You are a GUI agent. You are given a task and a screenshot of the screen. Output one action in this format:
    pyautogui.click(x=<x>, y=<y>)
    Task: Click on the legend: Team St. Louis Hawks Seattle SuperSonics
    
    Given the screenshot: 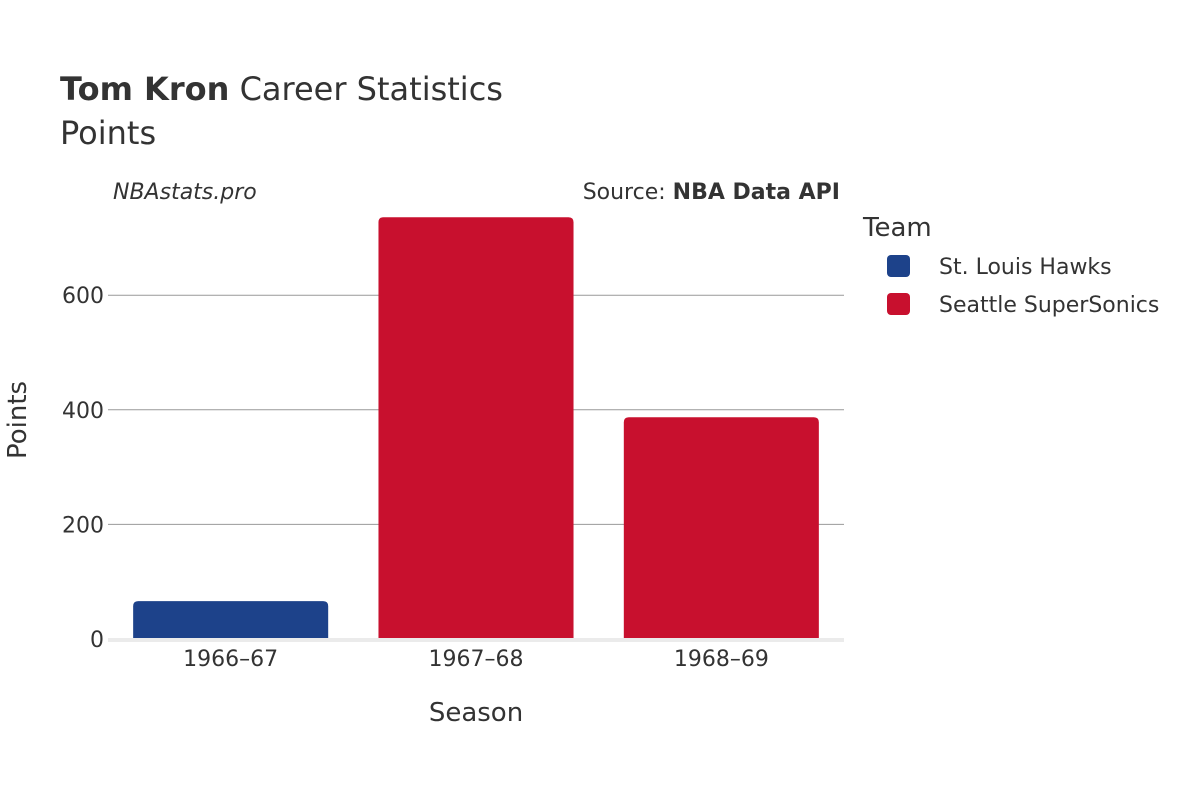 What is the action you would take?
    pyautogui.click(x=1010, y=265)
    